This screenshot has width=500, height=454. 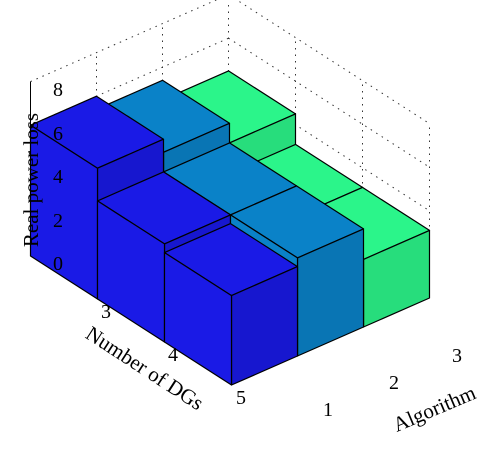 I want to click on z-tick-label: 8, so click(x=58, y=90).